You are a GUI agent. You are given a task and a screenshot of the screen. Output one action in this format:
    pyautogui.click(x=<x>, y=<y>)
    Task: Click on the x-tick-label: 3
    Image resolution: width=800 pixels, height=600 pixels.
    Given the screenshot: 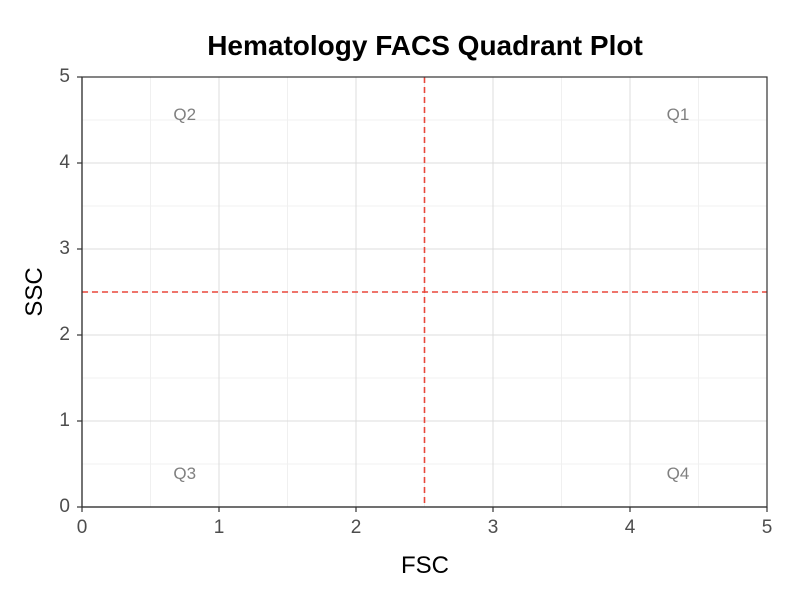 What is the action you would take?
    pyautogui.click(x=493, y=527)
    